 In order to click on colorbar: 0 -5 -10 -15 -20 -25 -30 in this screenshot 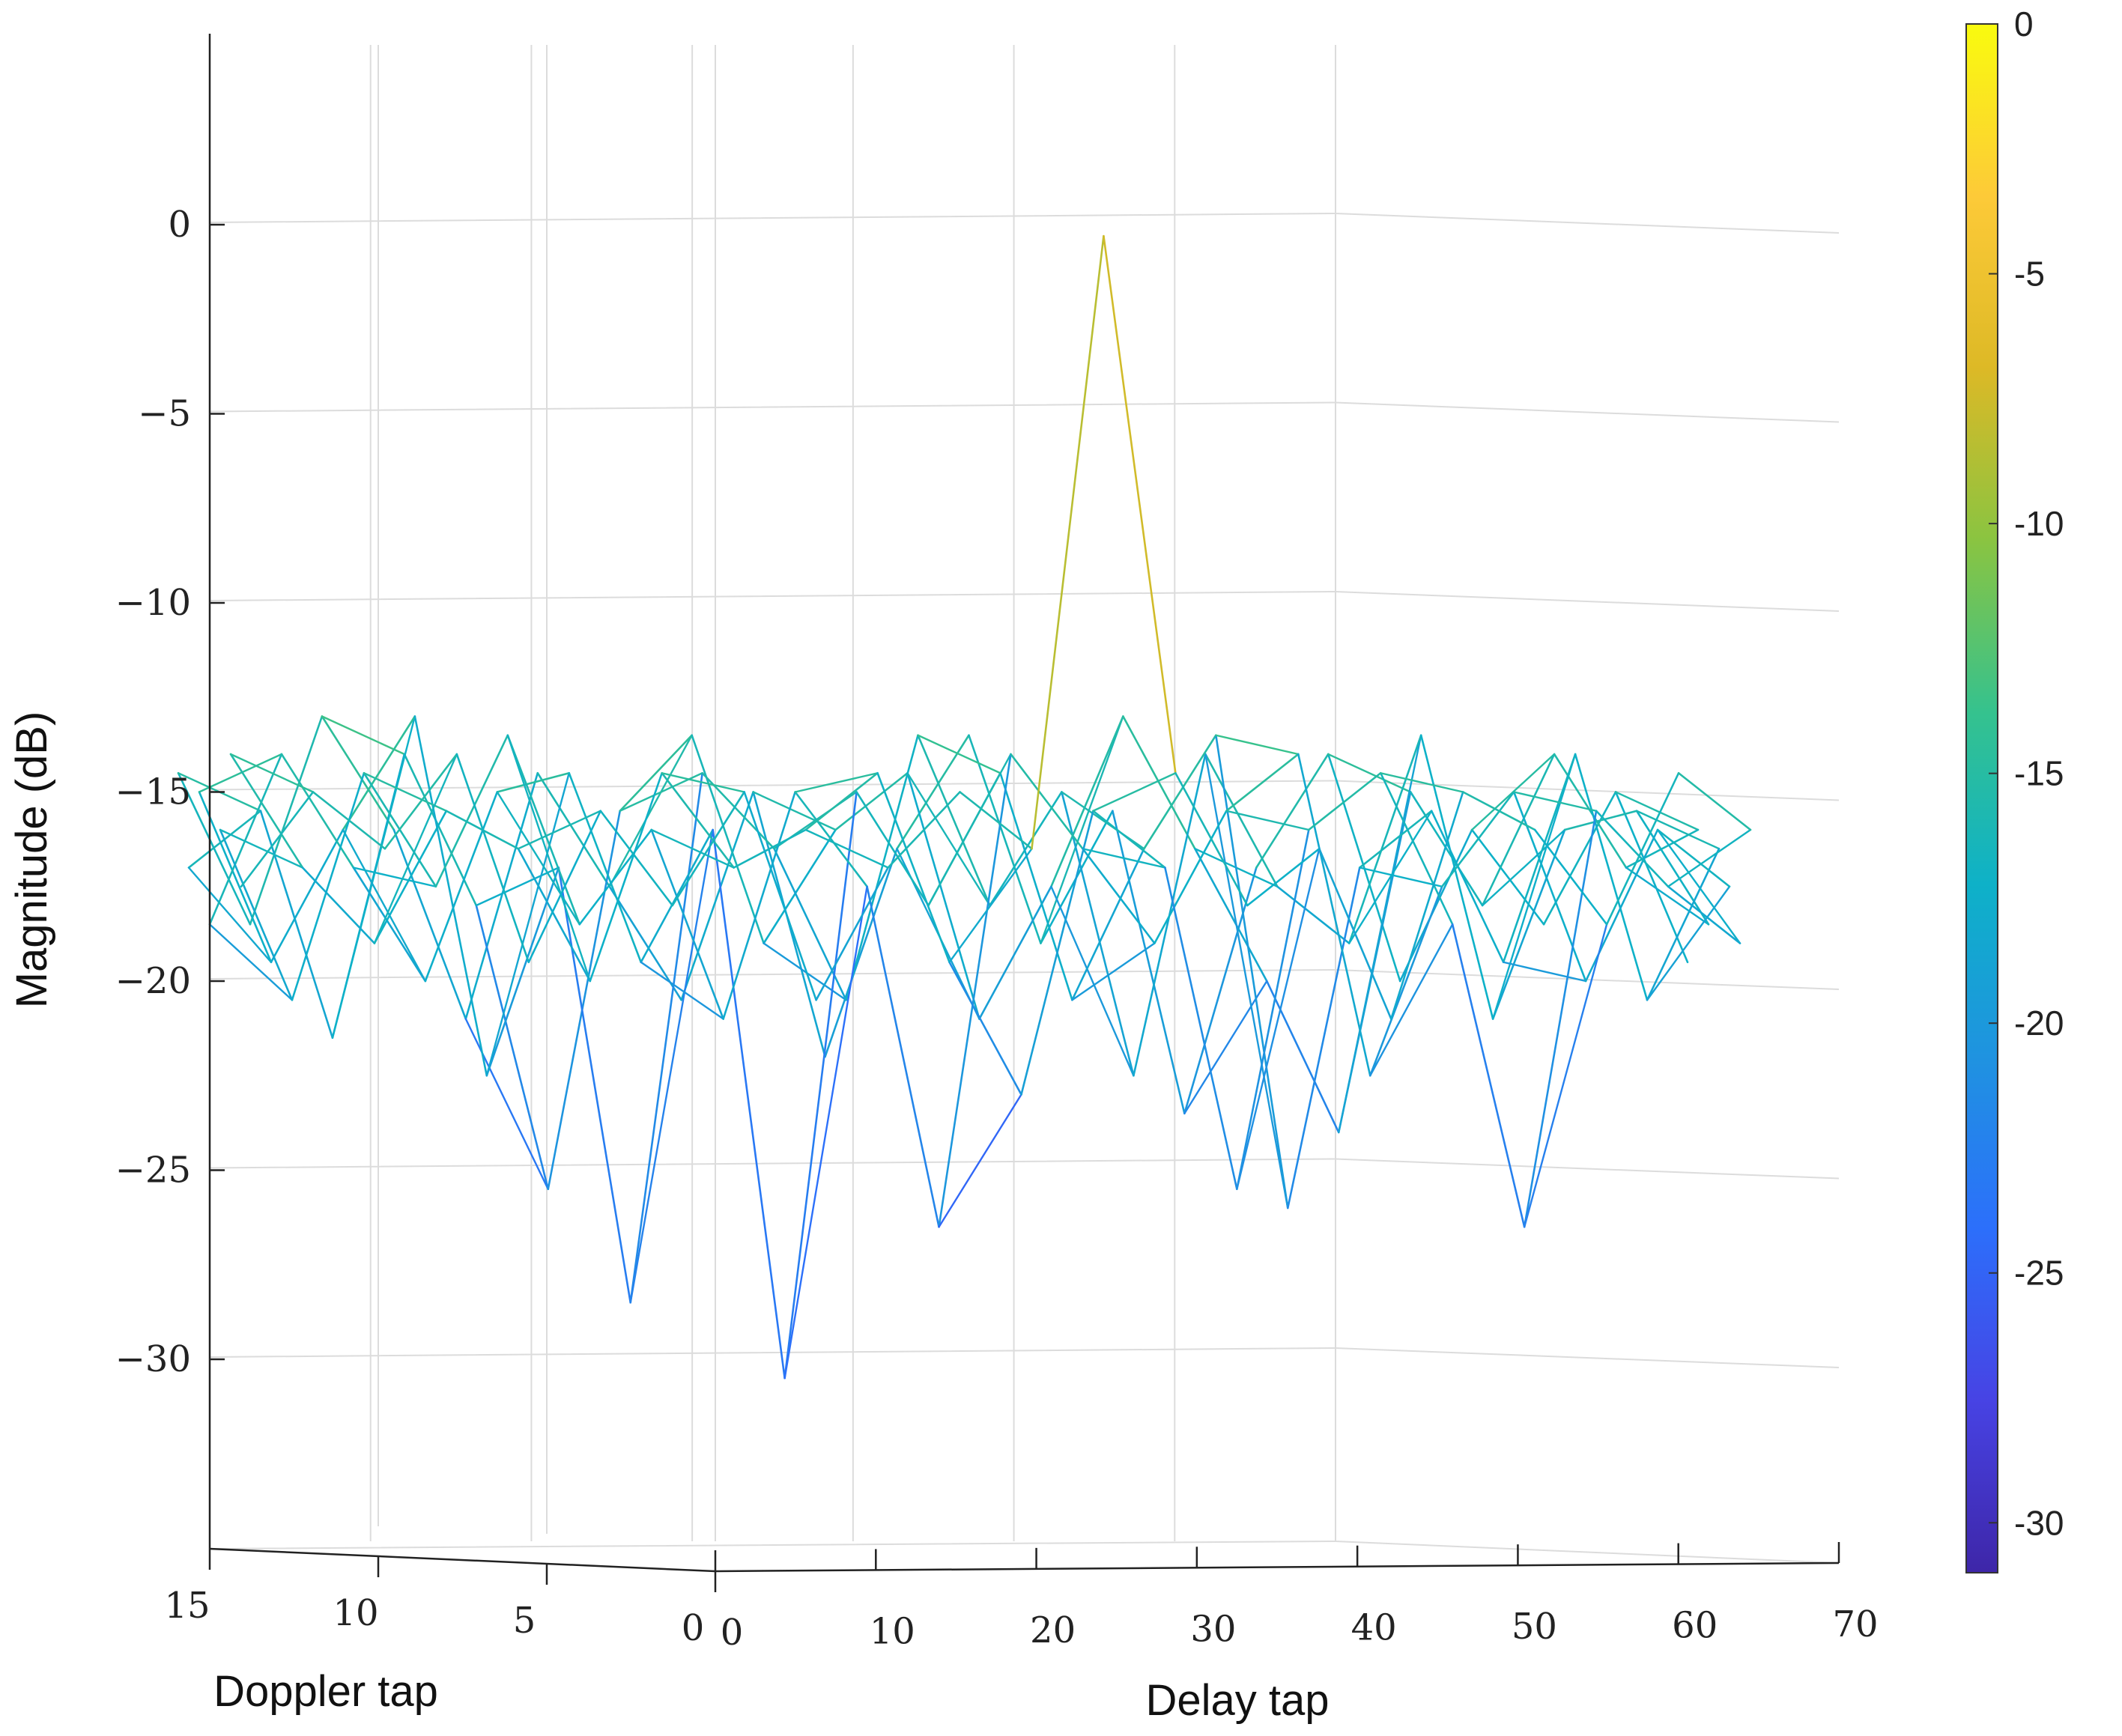, I will do `click(2015, 788)`.